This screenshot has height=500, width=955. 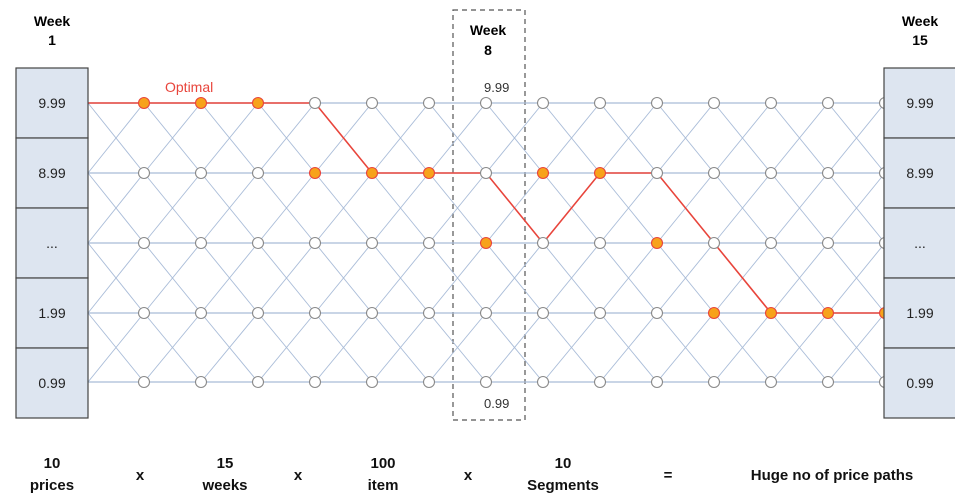 What do you see at coordinates (52, 485) in the screenshot?
I see `formula-term-prices-unit: prices` at bounding box center [52, 485].